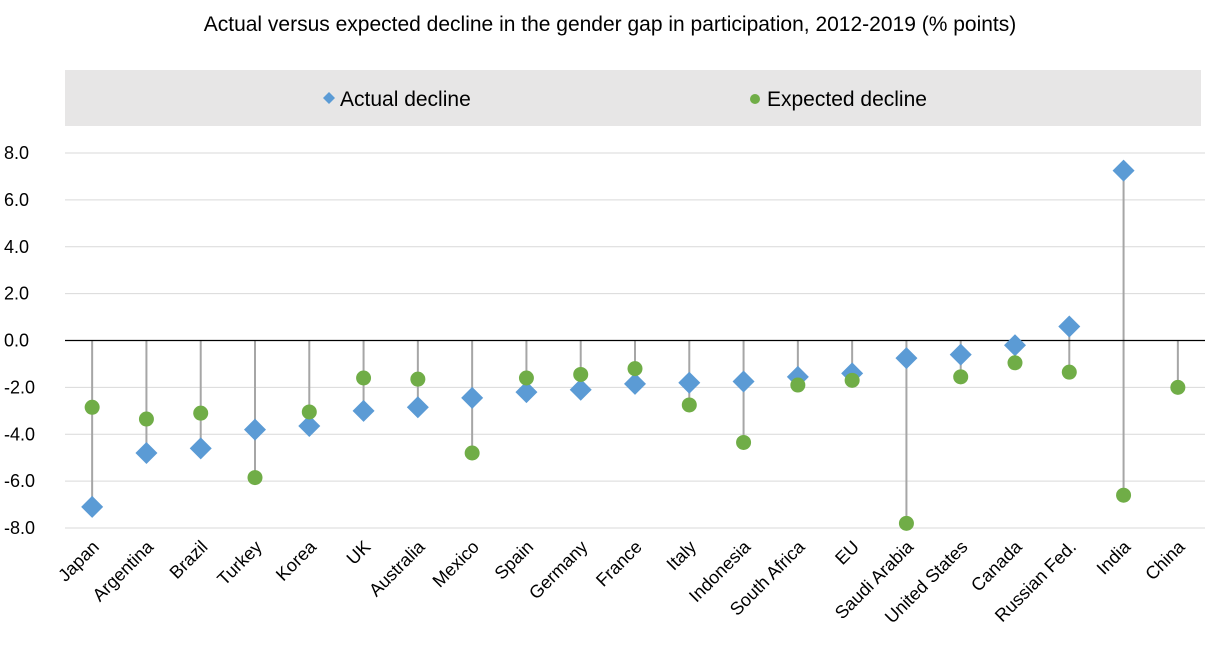  I want to click on x-tick-label: Mexico, so click(456, 564).